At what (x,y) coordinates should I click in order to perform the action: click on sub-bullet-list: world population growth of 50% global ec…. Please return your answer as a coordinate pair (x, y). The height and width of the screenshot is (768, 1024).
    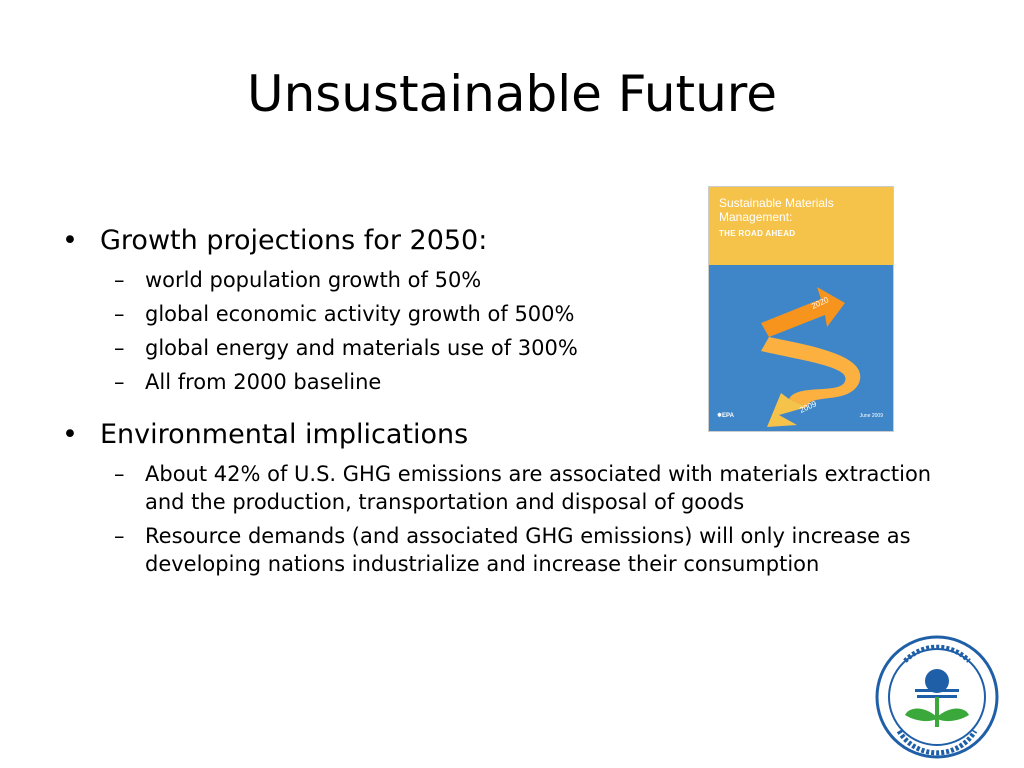
    Looking at the image, I should click on (512, 331).